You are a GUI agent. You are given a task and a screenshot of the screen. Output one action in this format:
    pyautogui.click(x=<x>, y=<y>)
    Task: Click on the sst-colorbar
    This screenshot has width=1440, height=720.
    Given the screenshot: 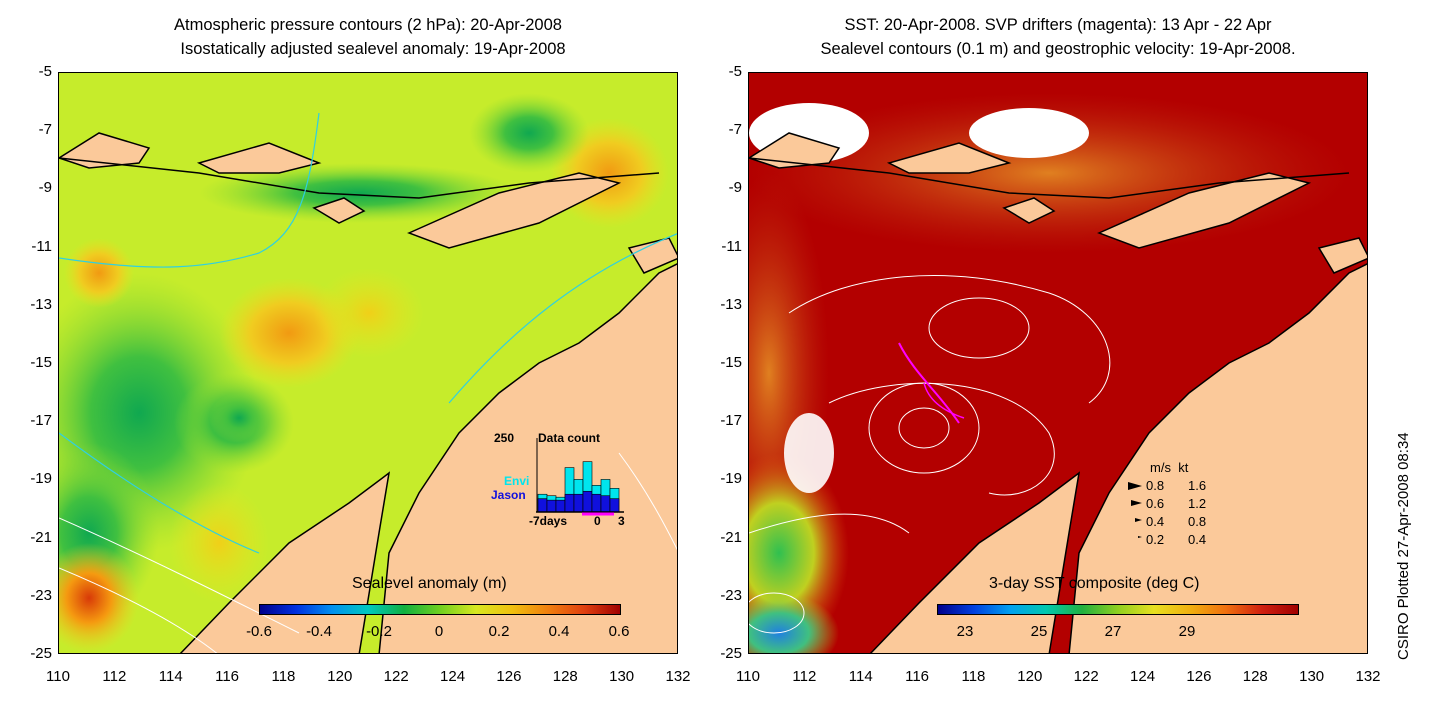 What is the action you would take?
    pyautogui.click(x=1118, y=609)
    